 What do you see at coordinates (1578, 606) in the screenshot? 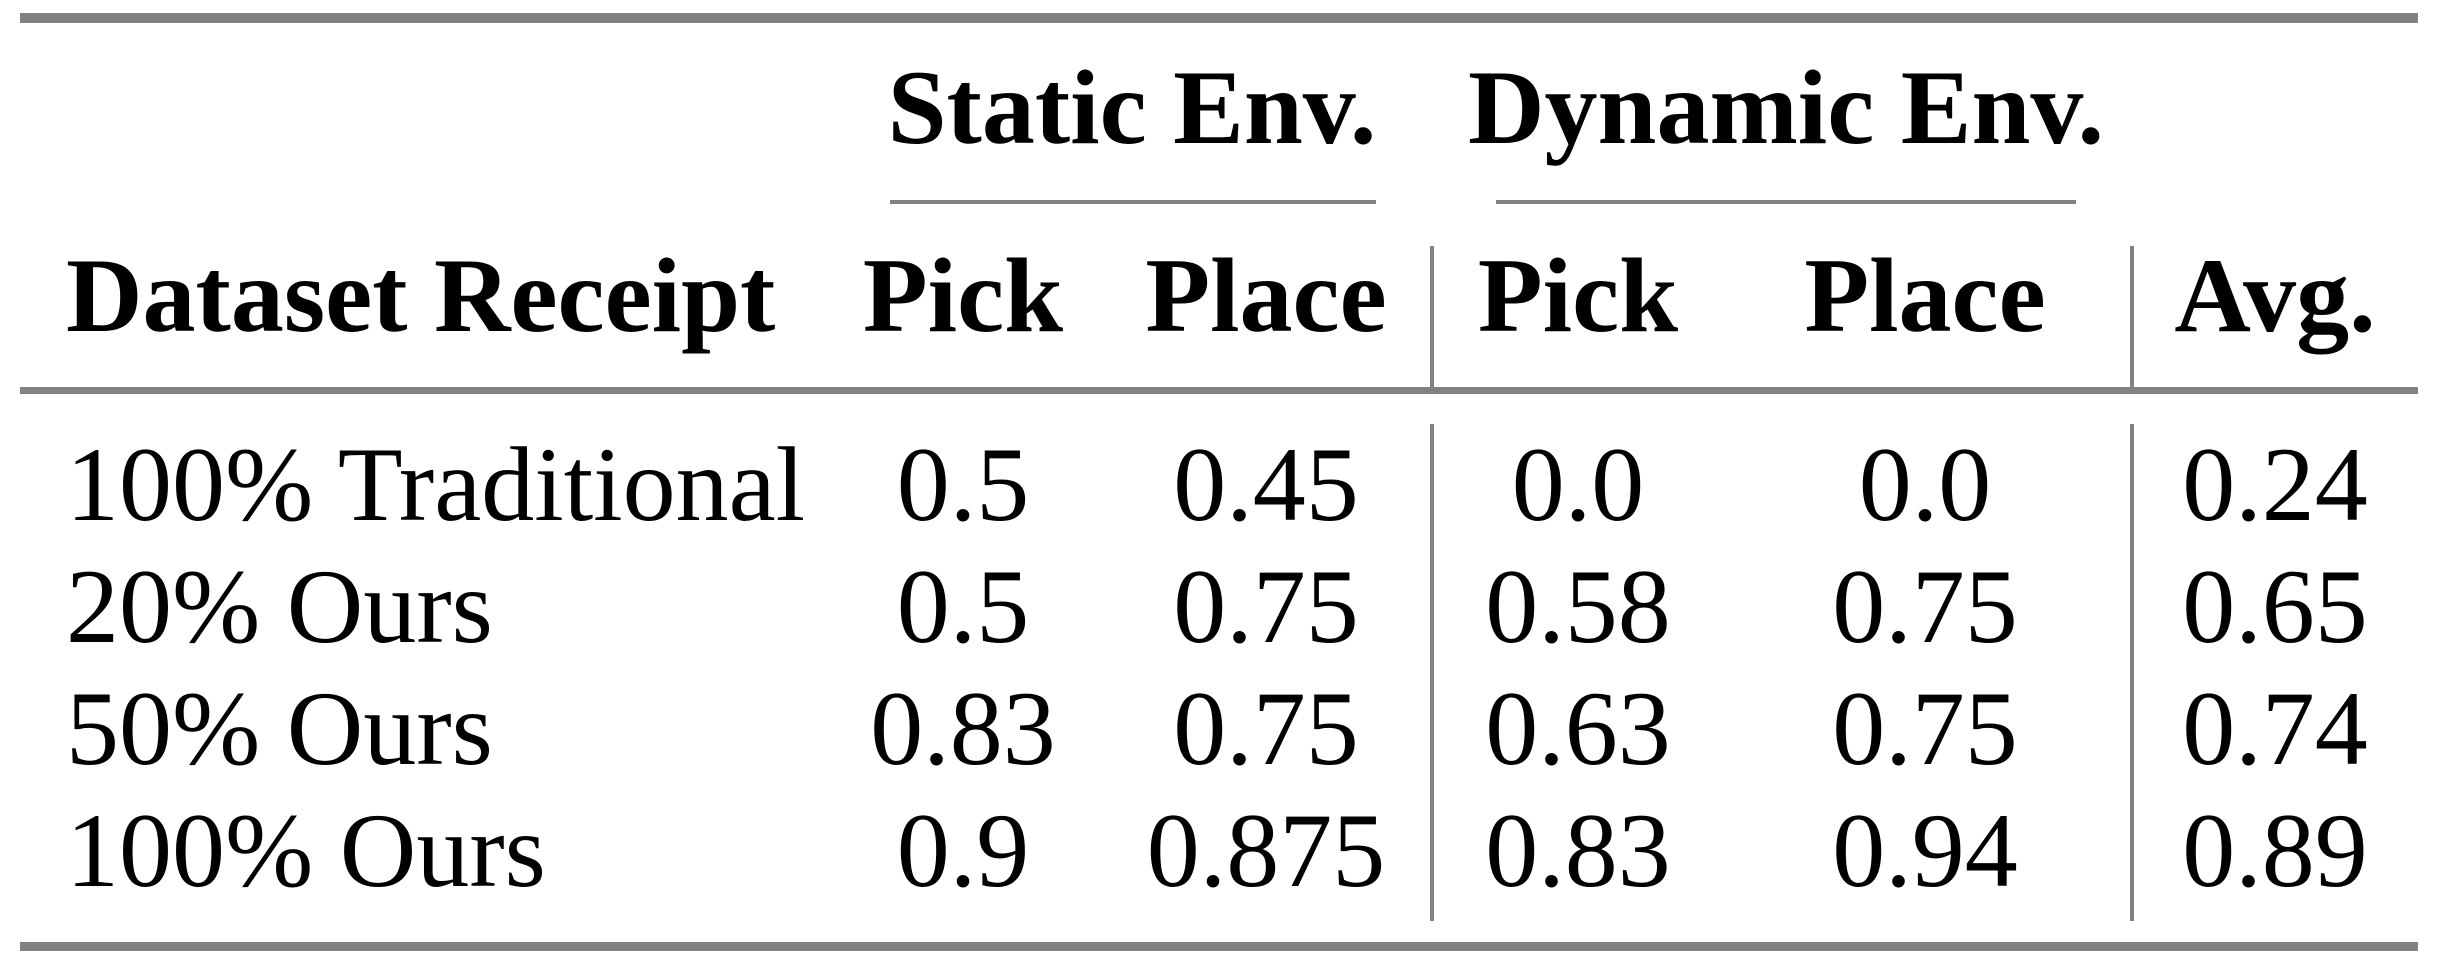
I see `cell-dynamic-pick: 0.58` at bounding box center [1578, 606].